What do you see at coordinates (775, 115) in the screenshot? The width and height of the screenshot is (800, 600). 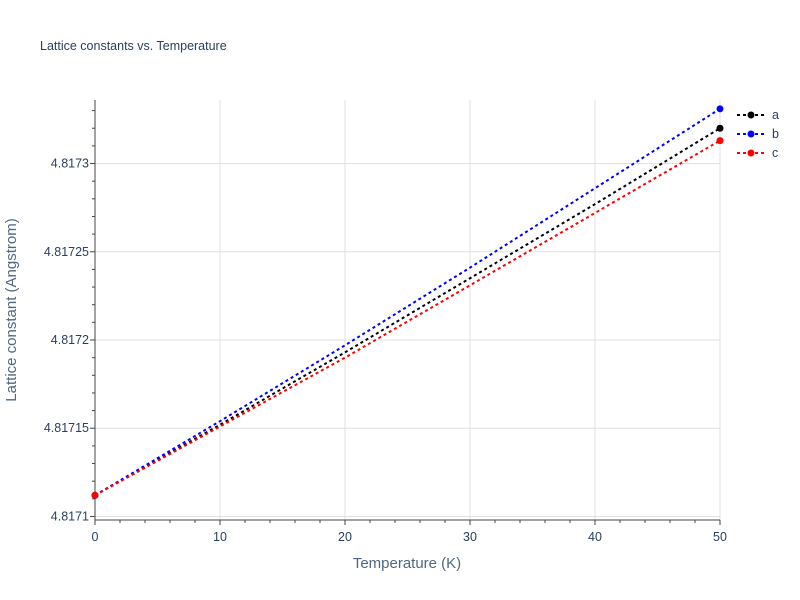 I see `legend-label-a: a` at bounding box center [775, 115].